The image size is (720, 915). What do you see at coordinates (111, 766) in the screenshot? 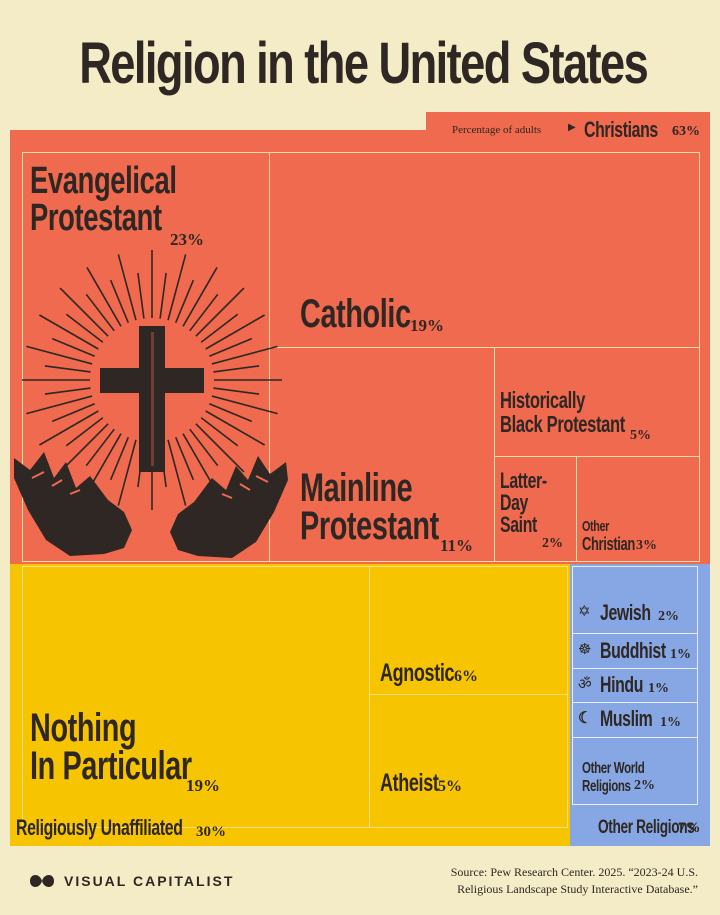
I see `nothing-name-2: In Particular` at bounding box center [111, 766].